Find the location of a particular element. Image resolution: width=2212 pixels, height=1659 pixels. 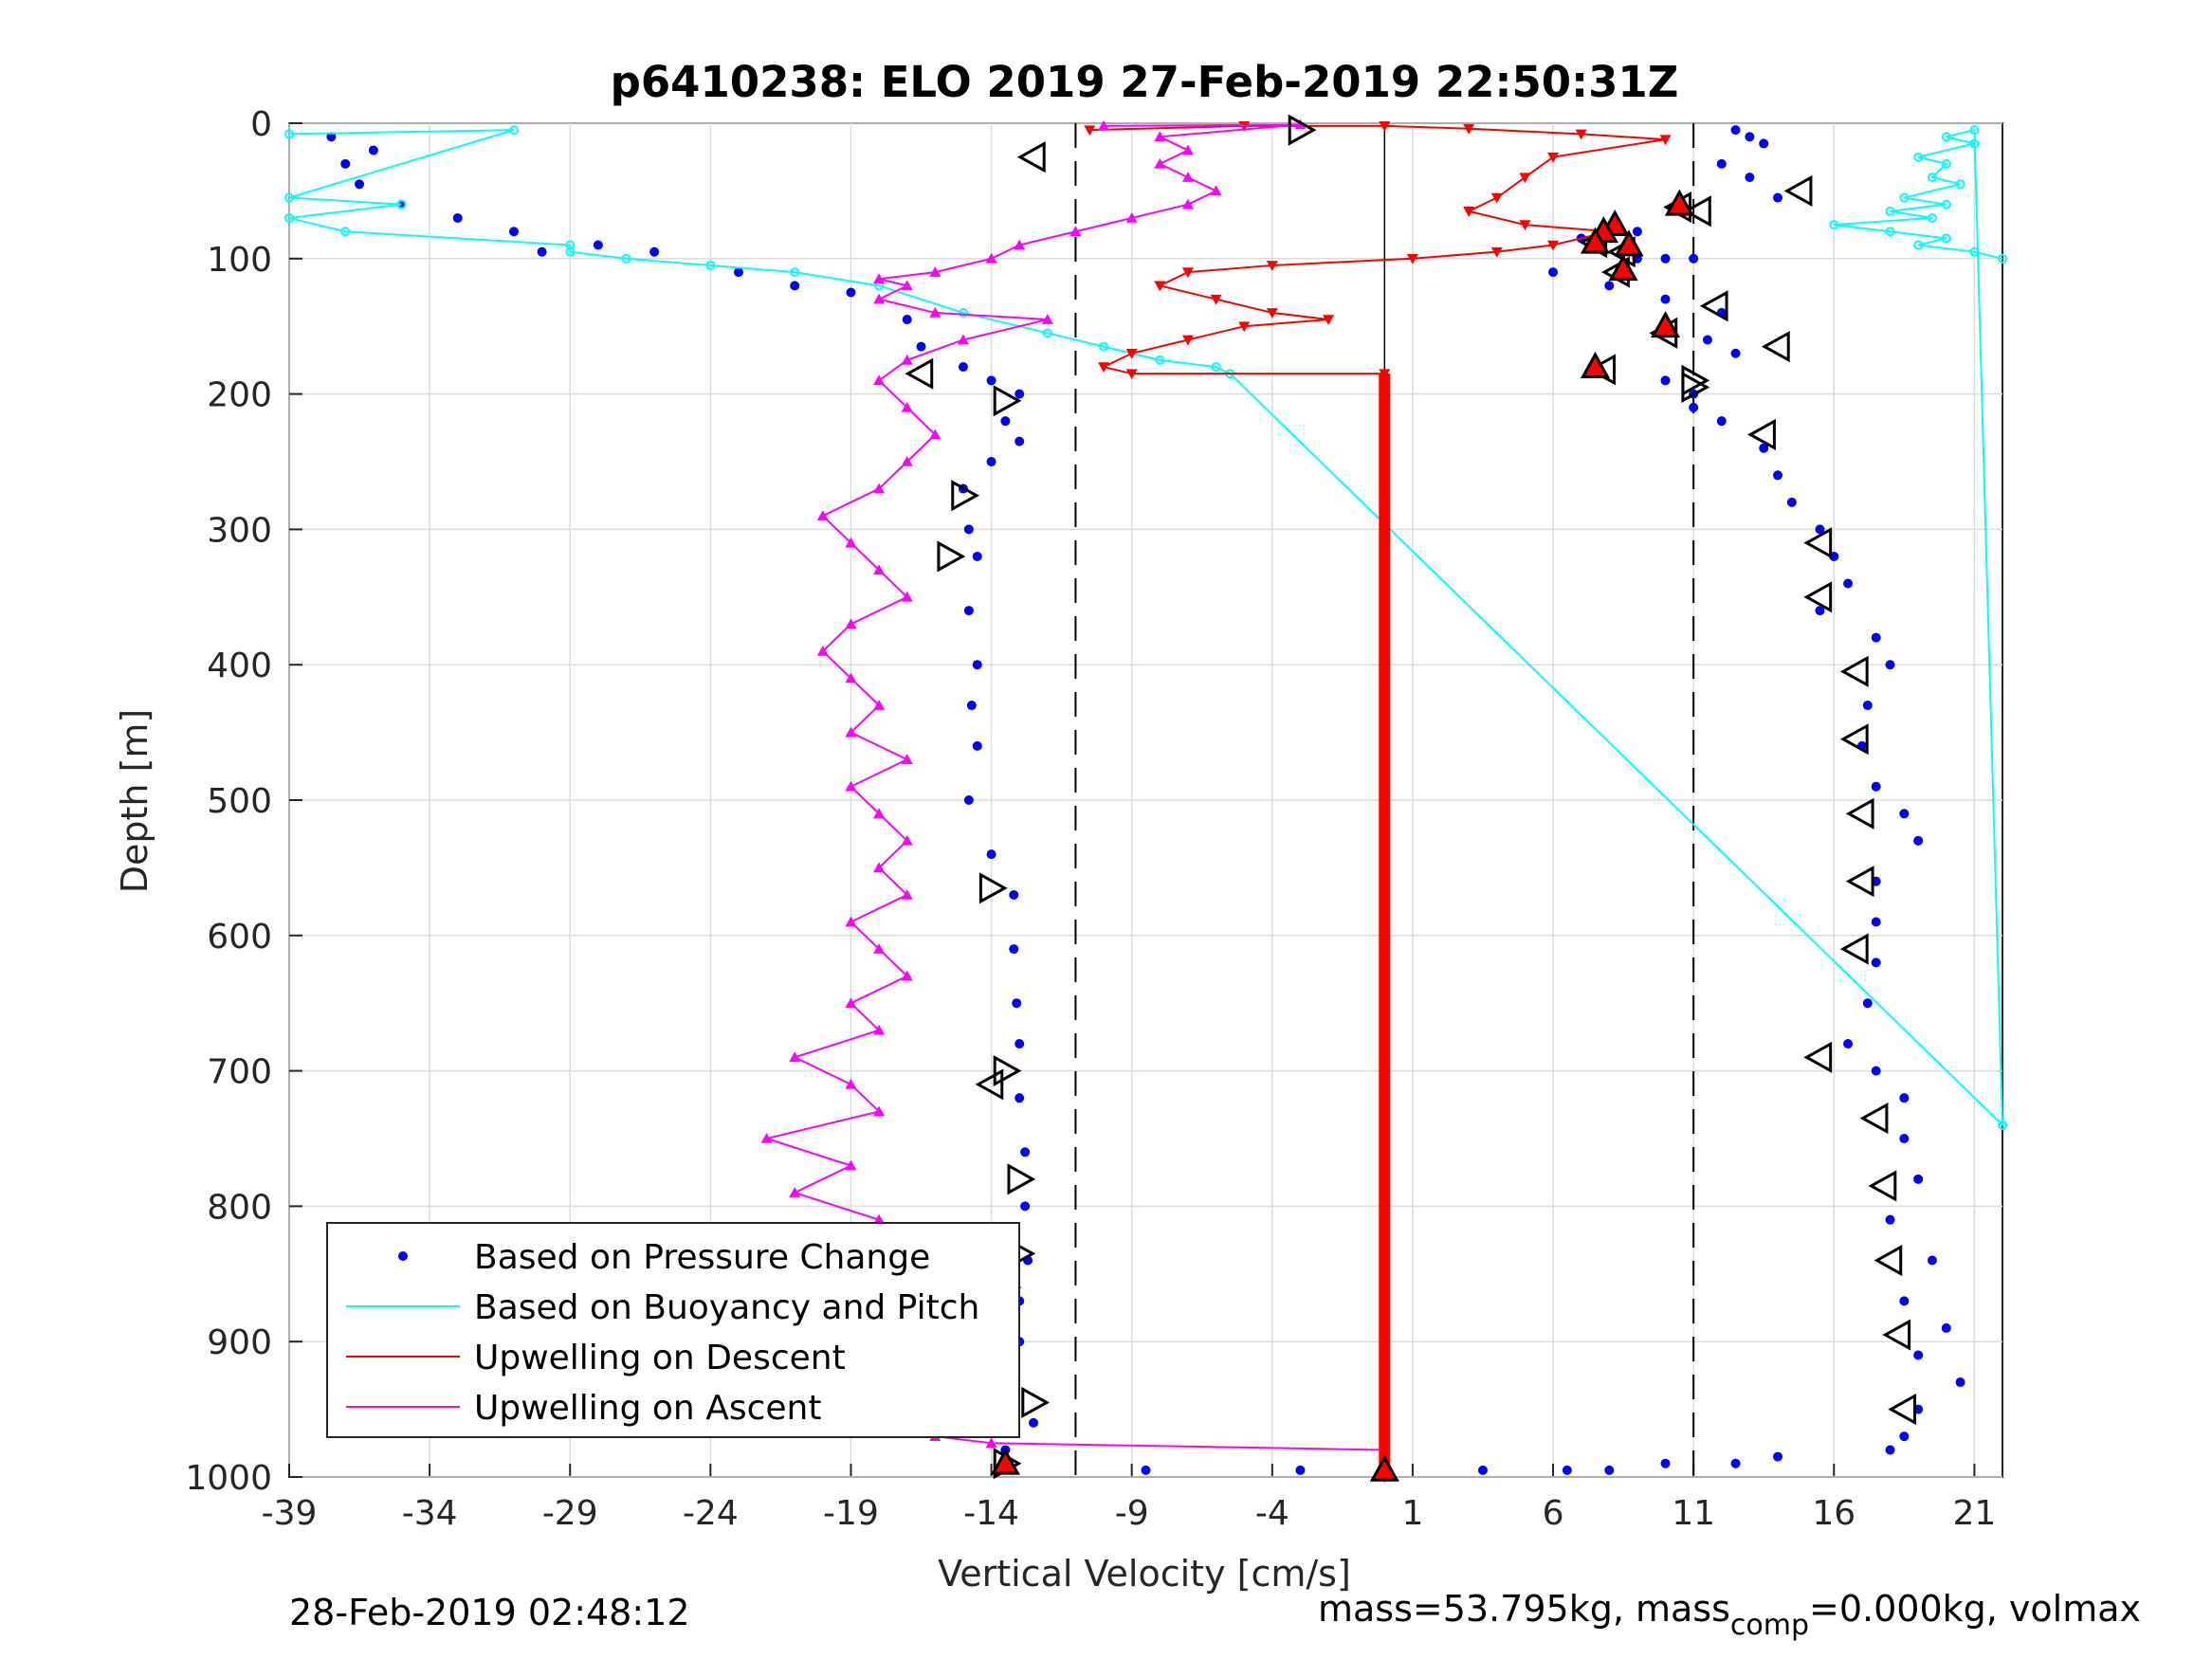

mass-annotation-suffix: =0.000kg, volmax is located at coordinates (1975, 1609).